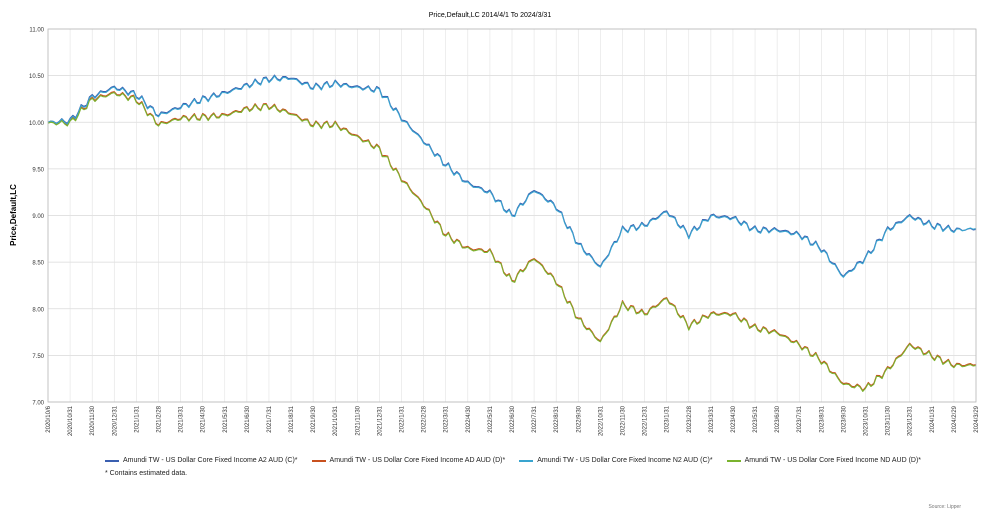 The height and width of the screenshot is (520, 981). What do you see at coordinates (37, 77) in the screenshot?
I see `y-tick-label: 10.50` at bounding box center [37, 77].